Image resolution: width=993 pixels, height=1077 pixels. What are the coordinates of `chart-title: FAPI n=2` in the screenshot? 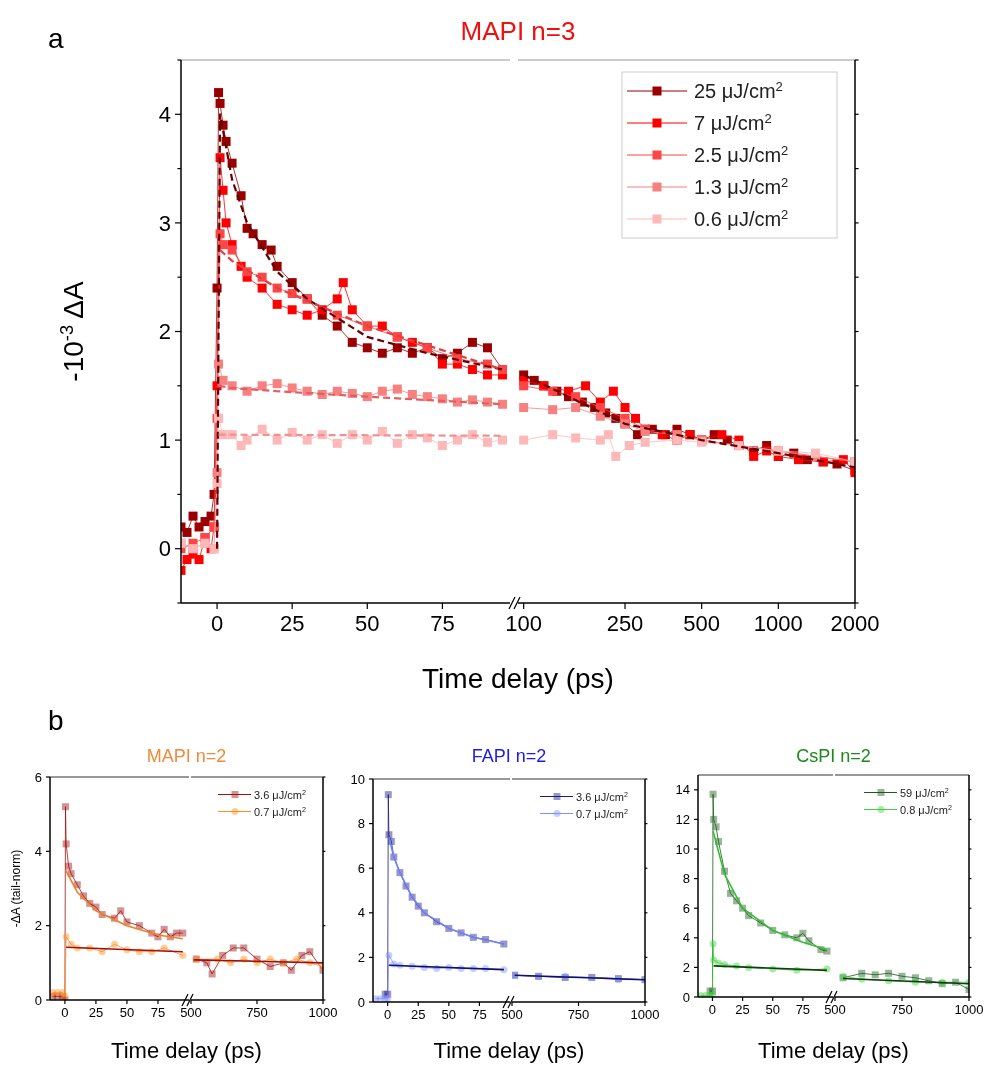 It's located at (509, 756).